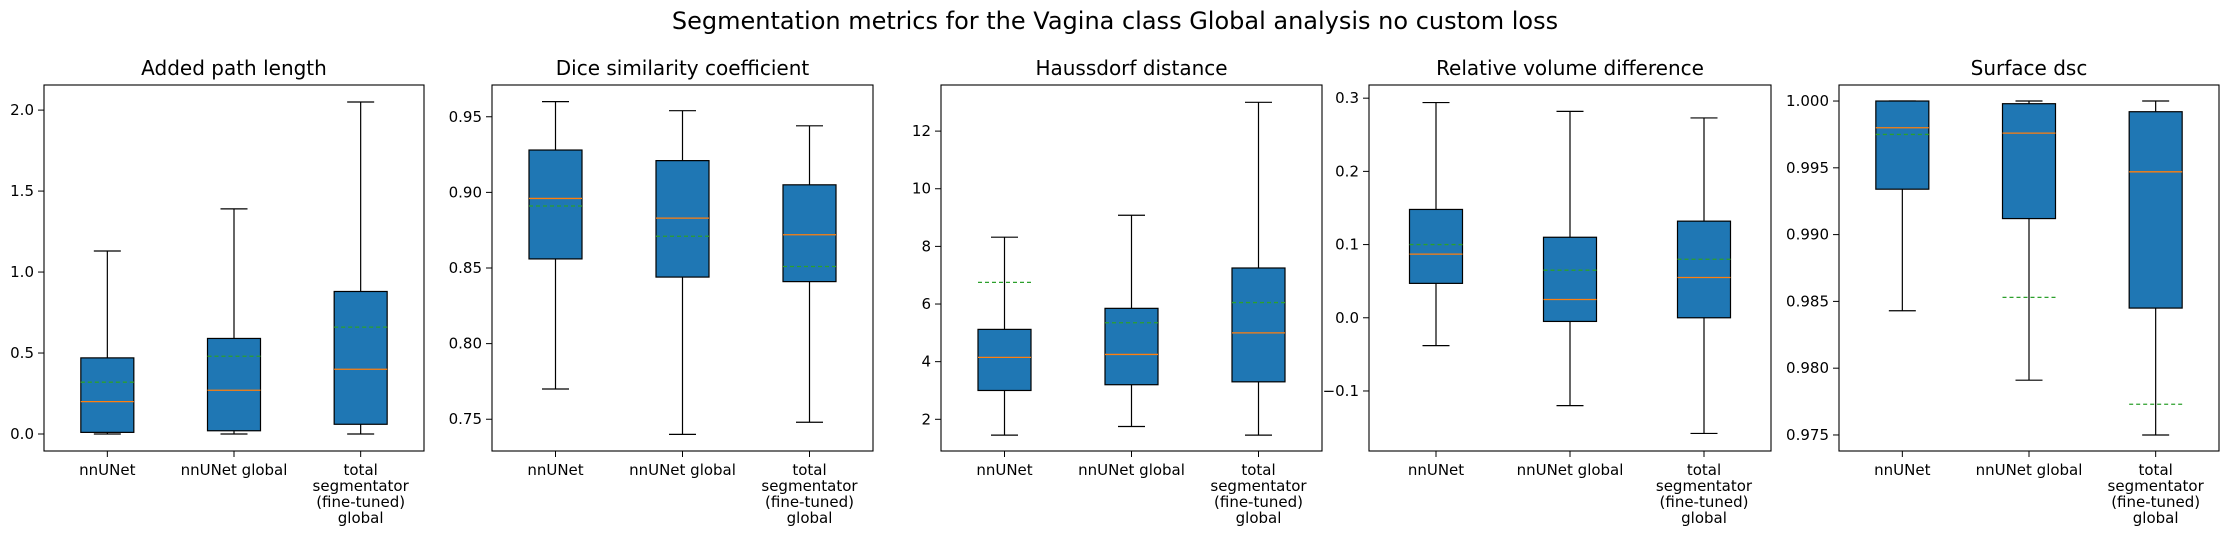 The width and height of the screenshot is (2230, 537). What do you see at coordinates (926, 419) in the screenshot?
I see `y-tick-label: 2` at bounding box center [926, 419].